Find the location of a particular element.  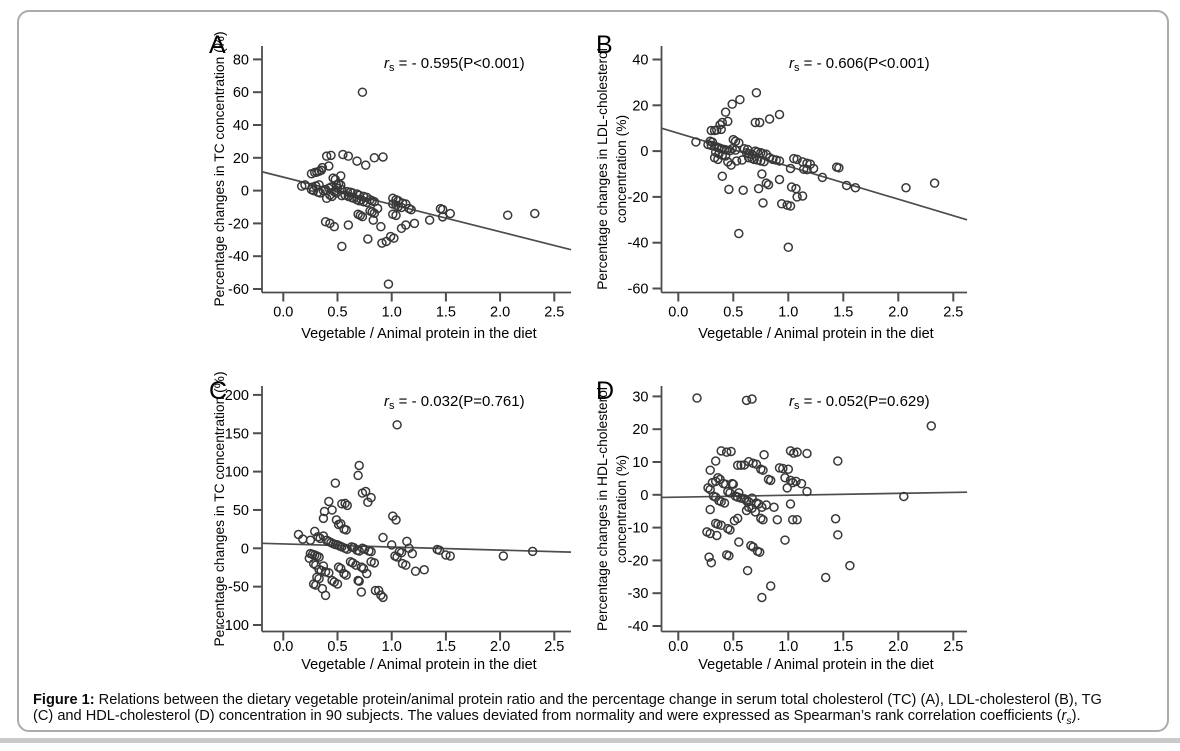

x-axis-title: Vegetable / Animal protein in the diet is located at coordinates (418, 665).